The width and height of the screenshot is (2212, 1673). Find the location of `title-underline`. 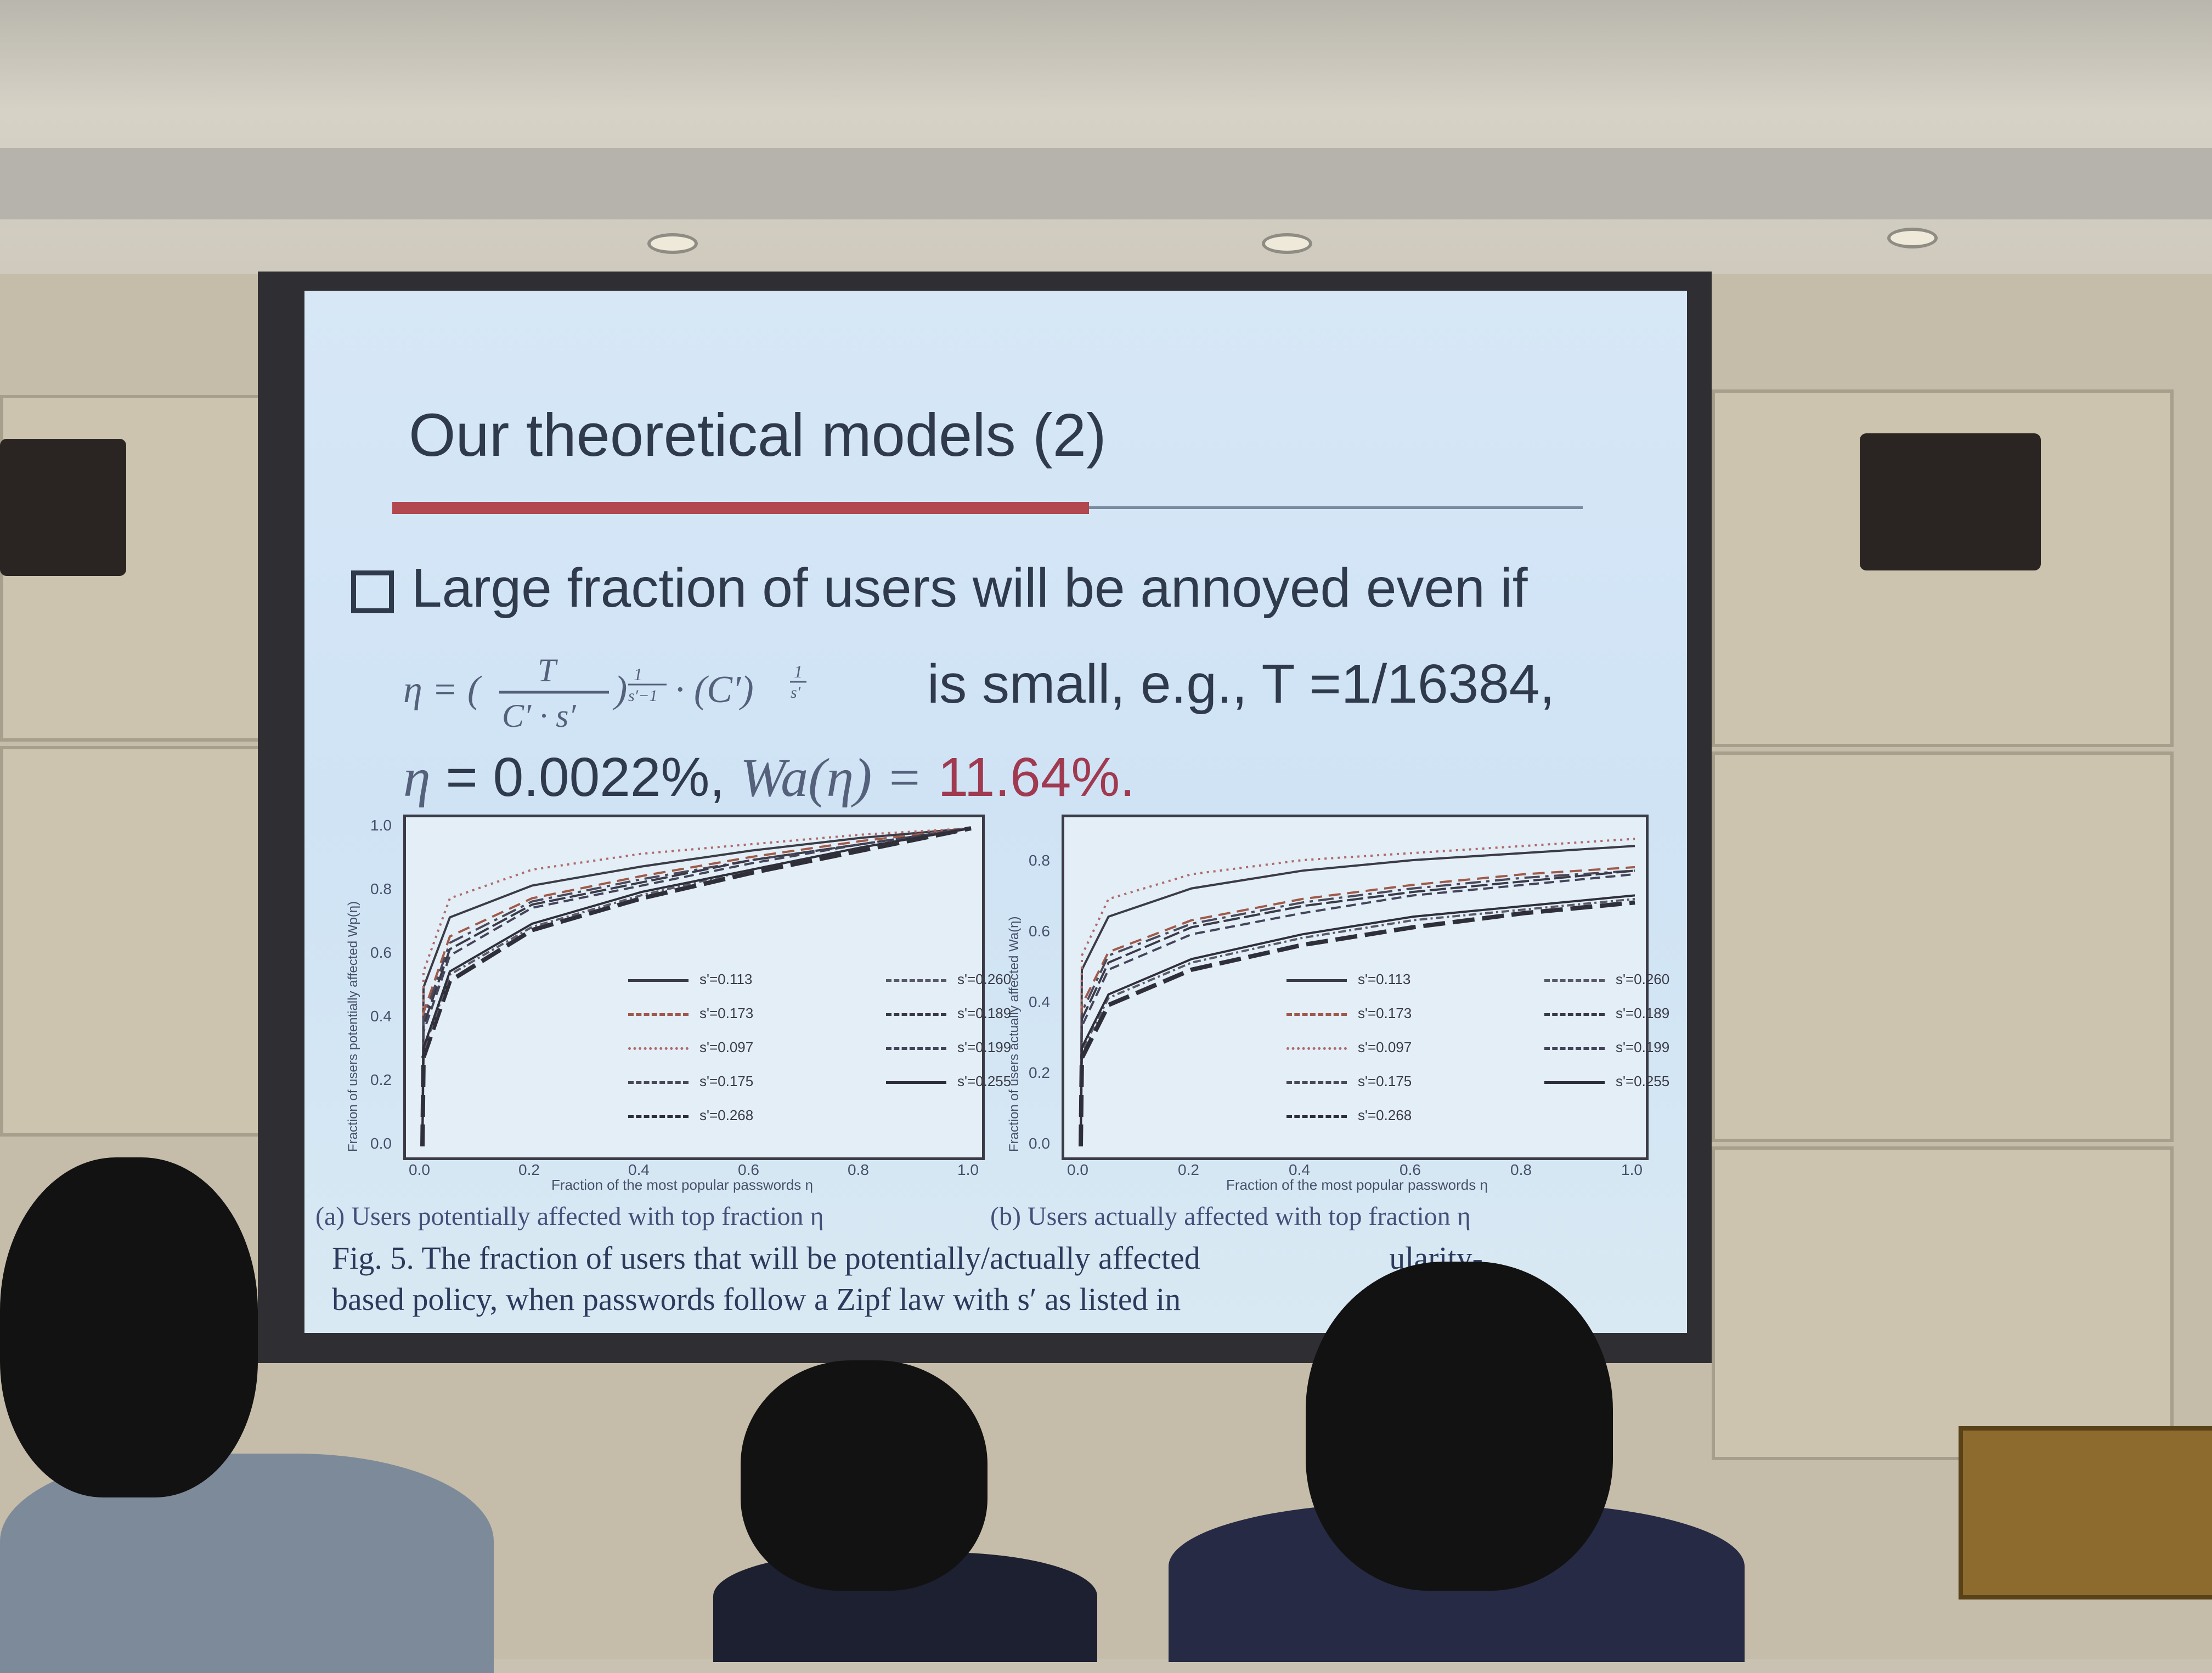

title-underline is located at coordinates (740, 508).